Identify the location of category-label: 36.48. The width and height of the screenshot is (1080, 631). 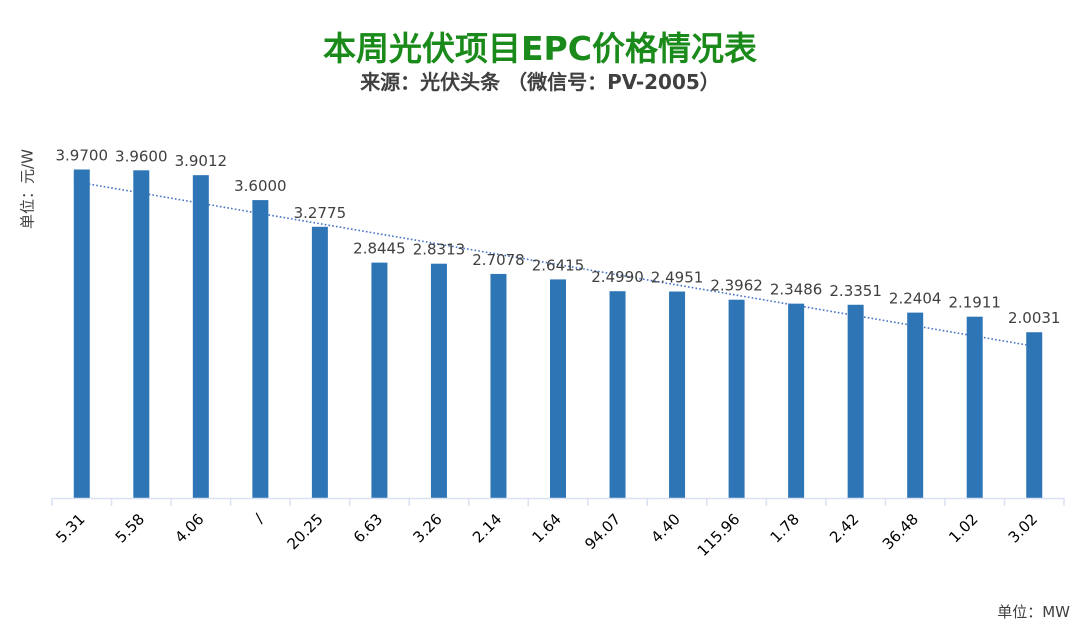
(900, 531).